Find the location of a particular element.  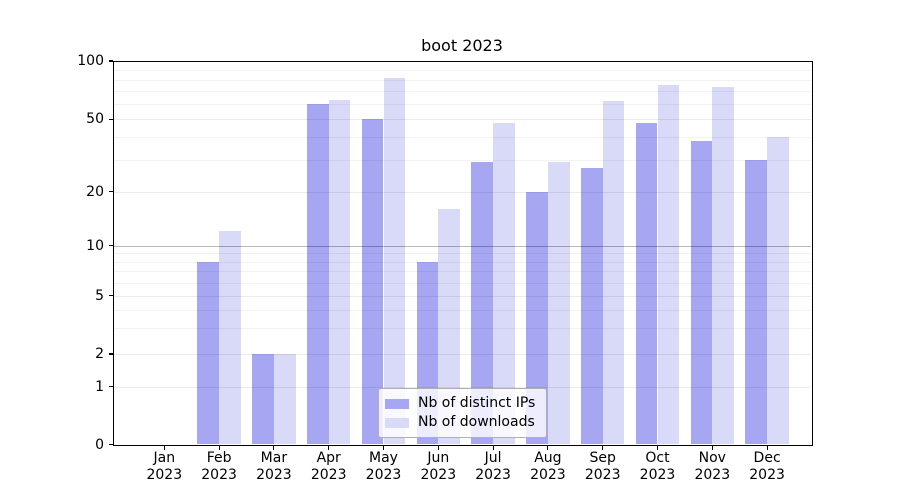

legend-item-distinct-ips: Nb of distinct IPs is located at coordinates (462, 403).